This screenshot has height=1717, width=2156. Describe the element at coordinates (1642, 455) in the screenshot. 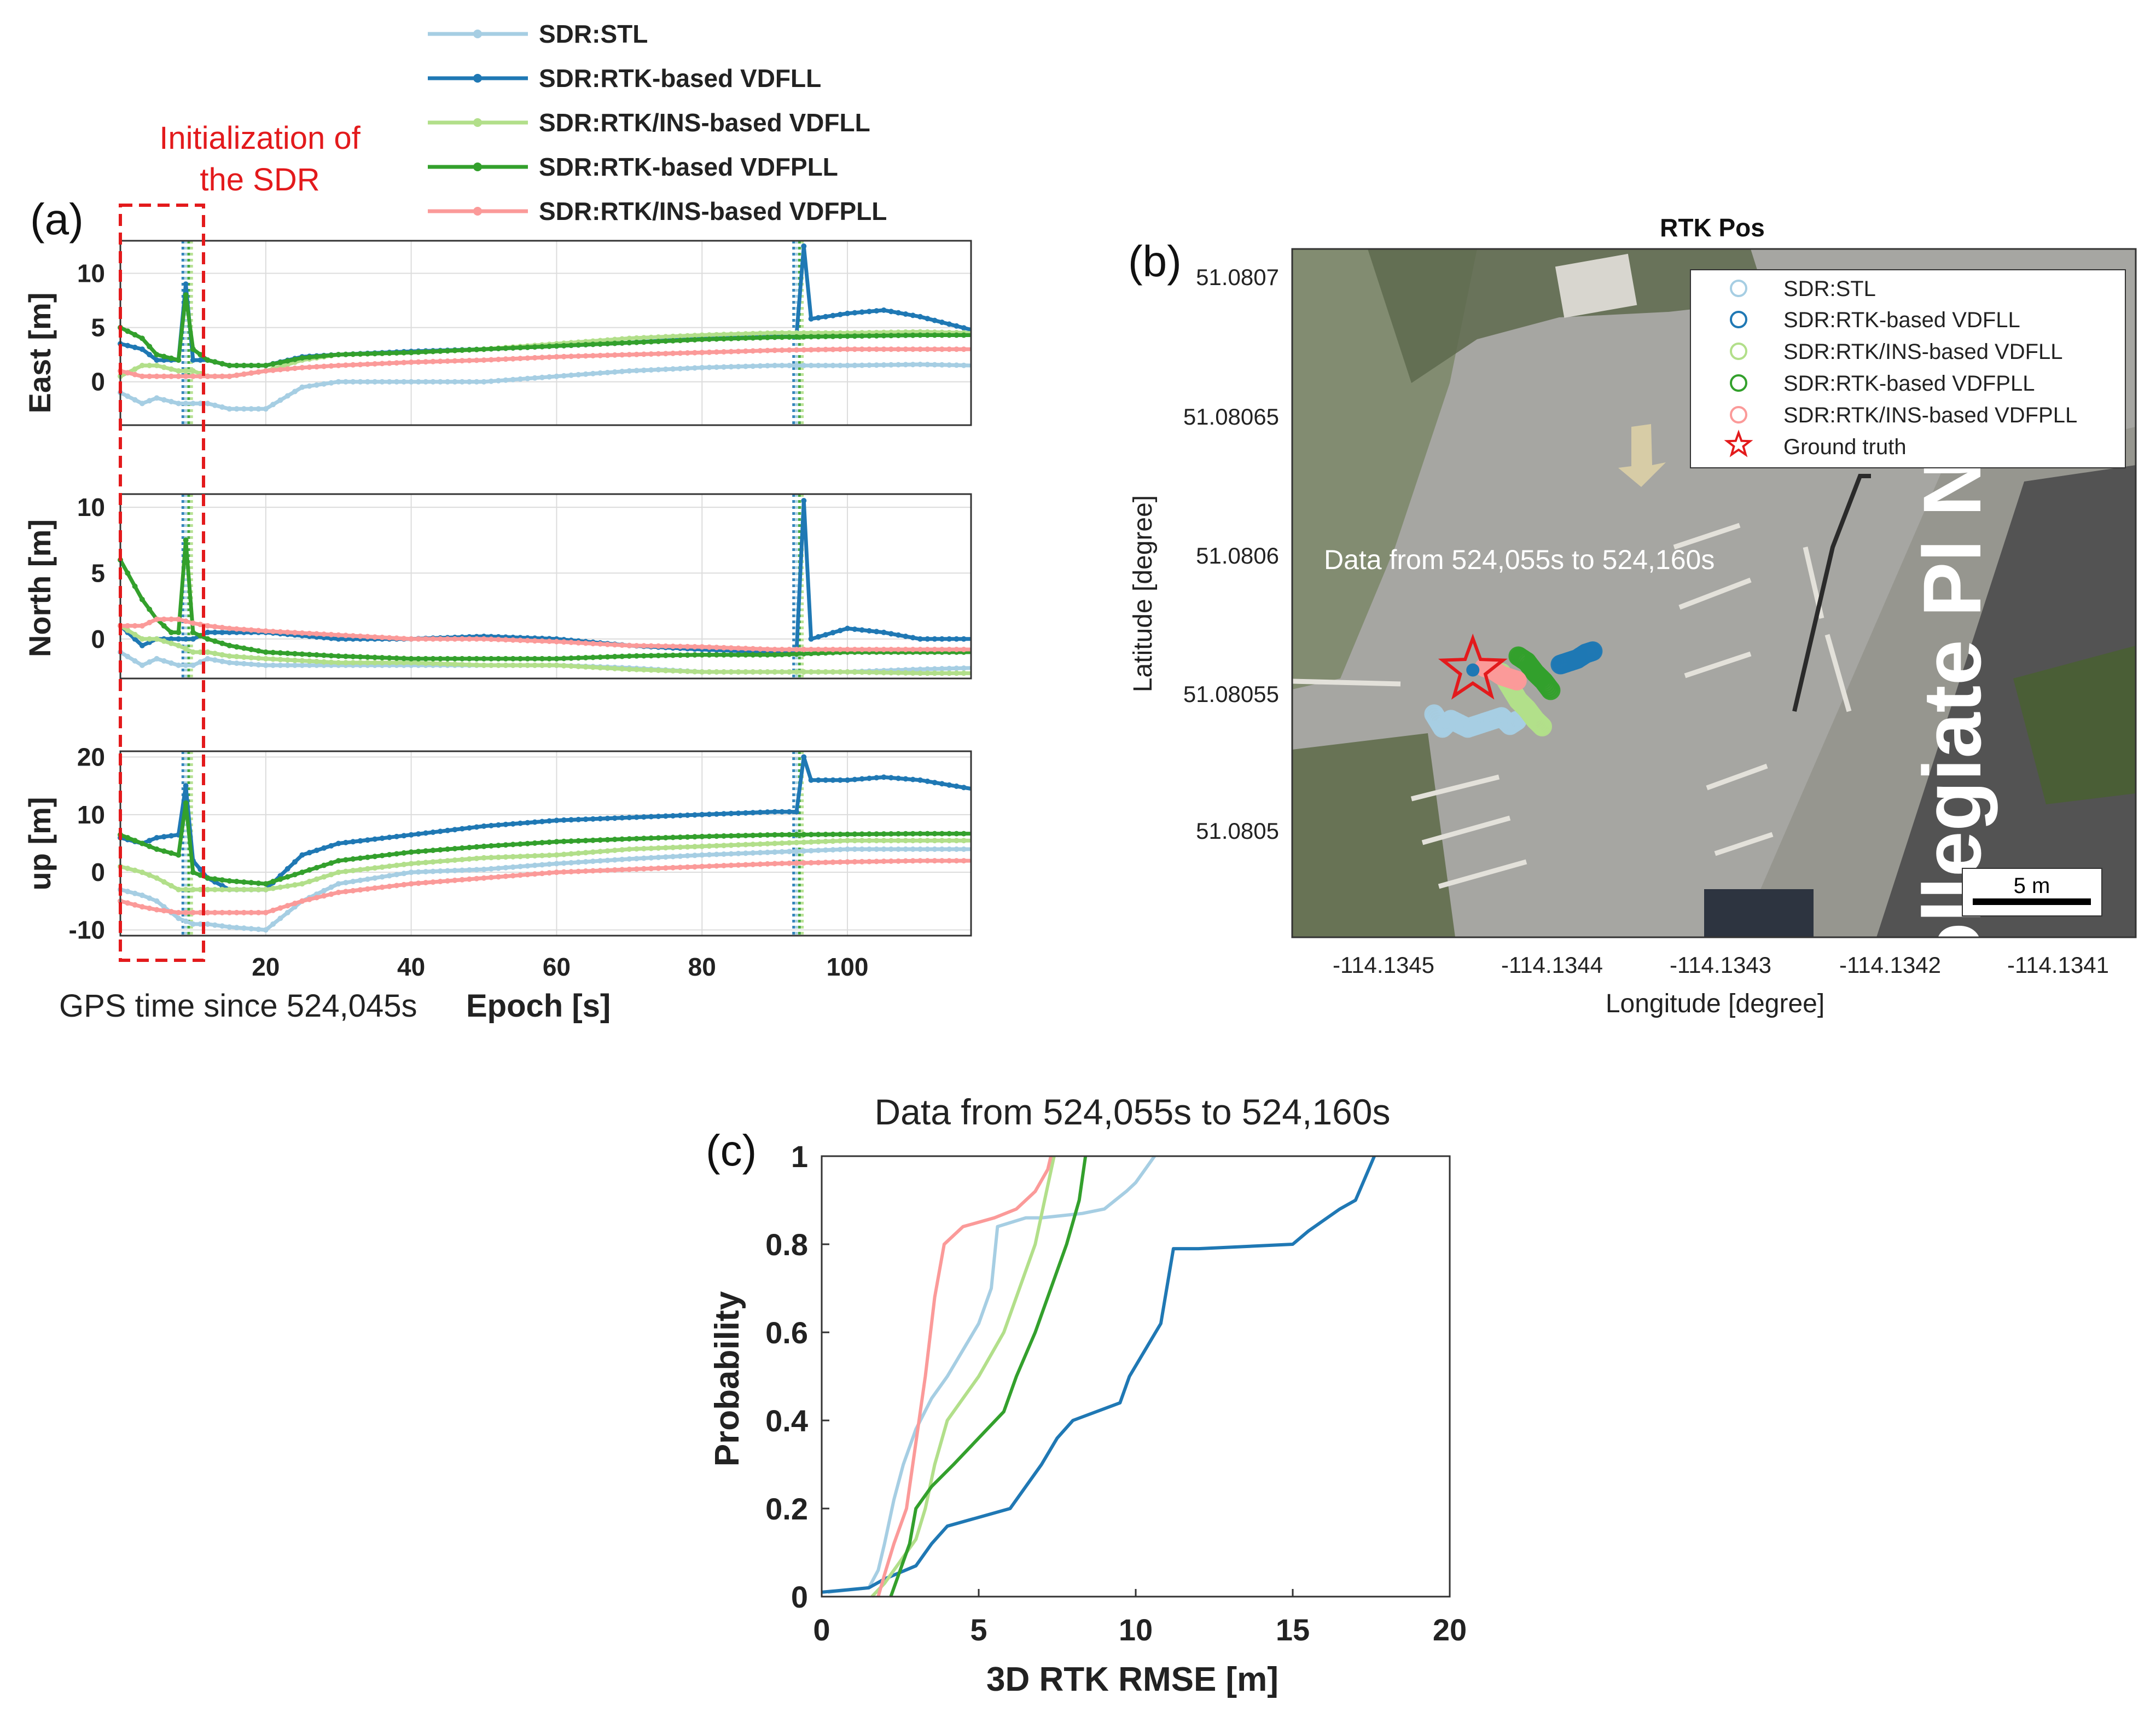

I see `map-arrow-marking` at that location.